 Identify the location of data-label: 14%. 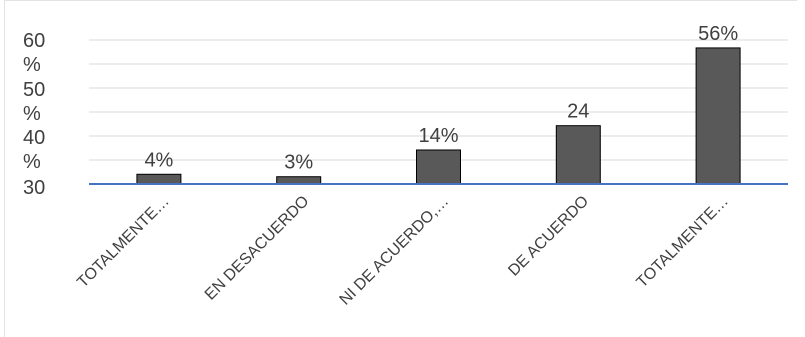
(438, 136).